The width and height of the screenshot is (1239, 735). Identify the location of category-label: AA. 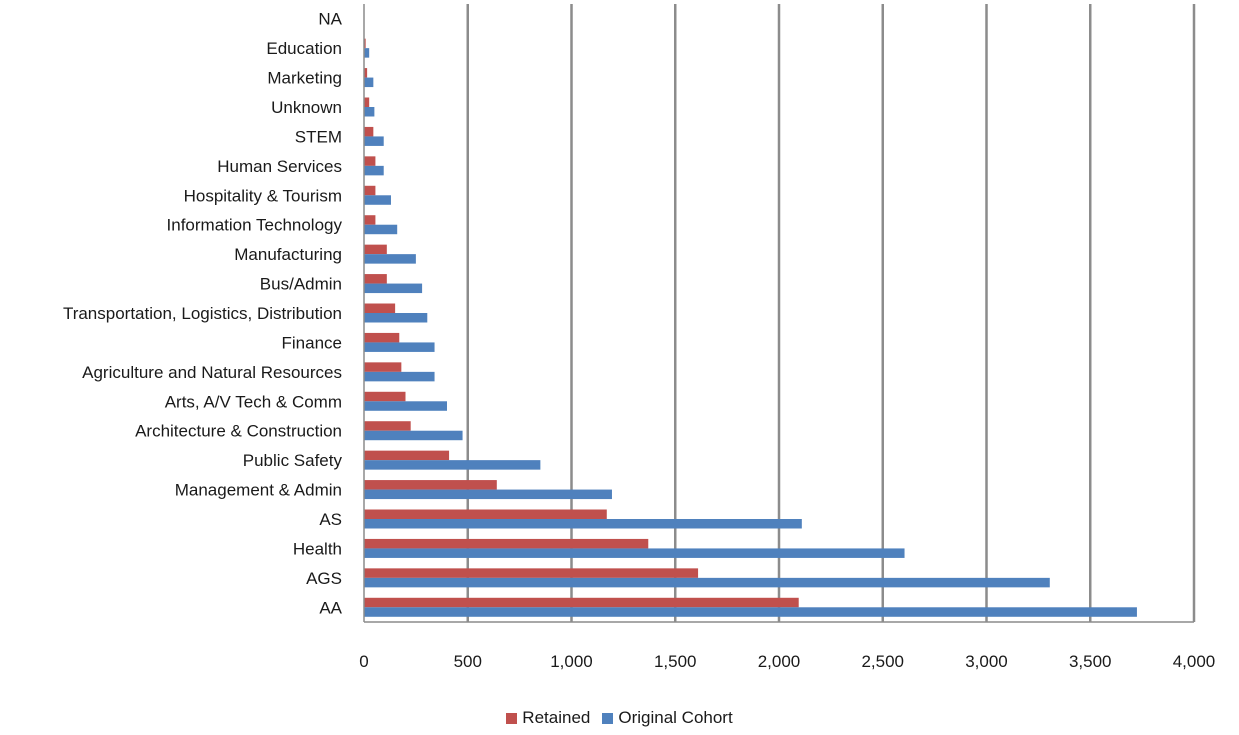
(330, 607).